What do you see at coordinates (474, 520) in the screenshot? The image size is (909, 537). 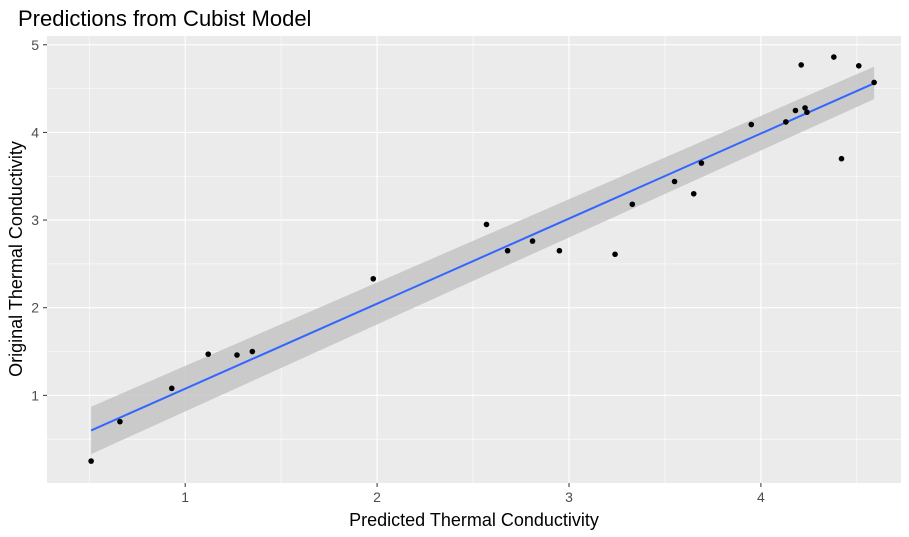 I see `x-axis-title: Predicted Thermal Conductivity` at bounding box center [474, 520].